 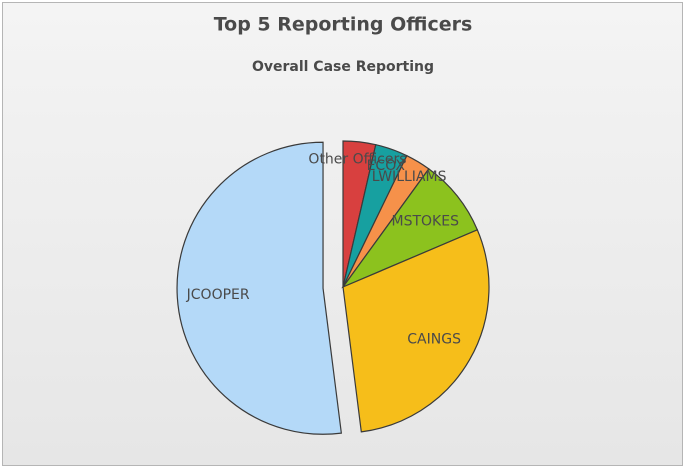 What do you see at coordinates (386, 166) in the screenshot?
I see `slice-label: ECOX` at bounding box center [386, 166].